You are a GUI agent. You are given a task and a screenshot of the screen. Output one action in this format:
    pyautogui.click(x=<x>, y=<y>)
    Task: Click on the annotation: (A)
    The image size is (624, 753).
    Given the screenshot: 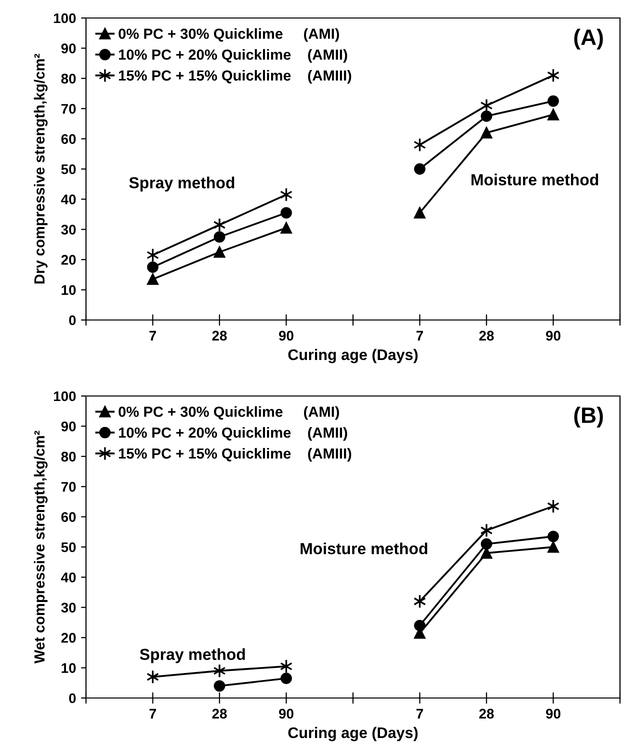 What is the action you would take?
    pyautogui.click(x=588, y=39)
    